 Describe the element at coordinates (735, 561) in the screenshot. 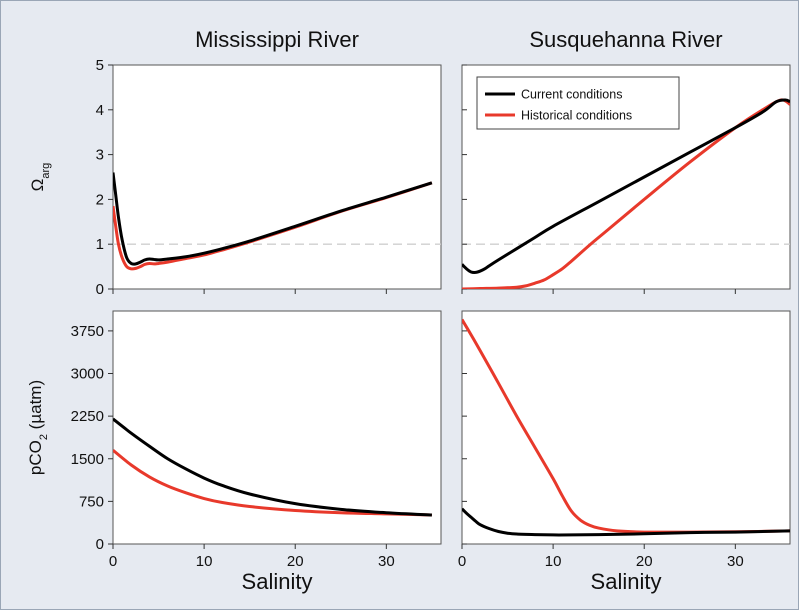

I see `x-tick-label-3-3: 30` at that location.